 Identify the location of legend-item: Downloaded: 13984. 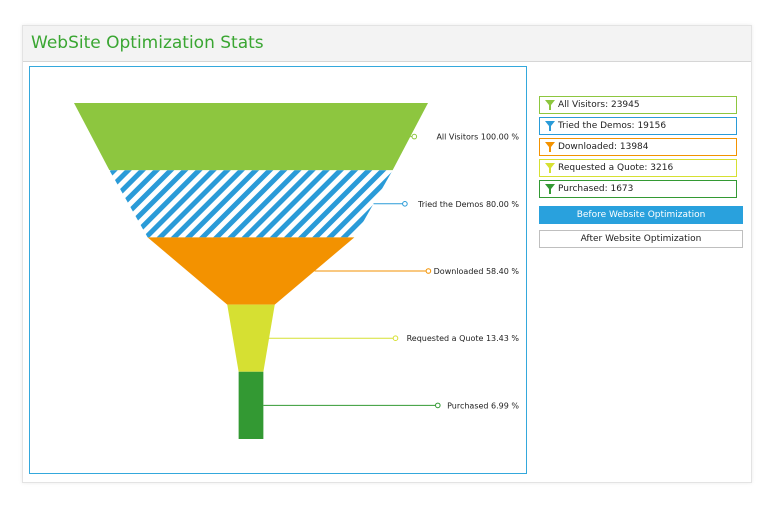
(638, 147).